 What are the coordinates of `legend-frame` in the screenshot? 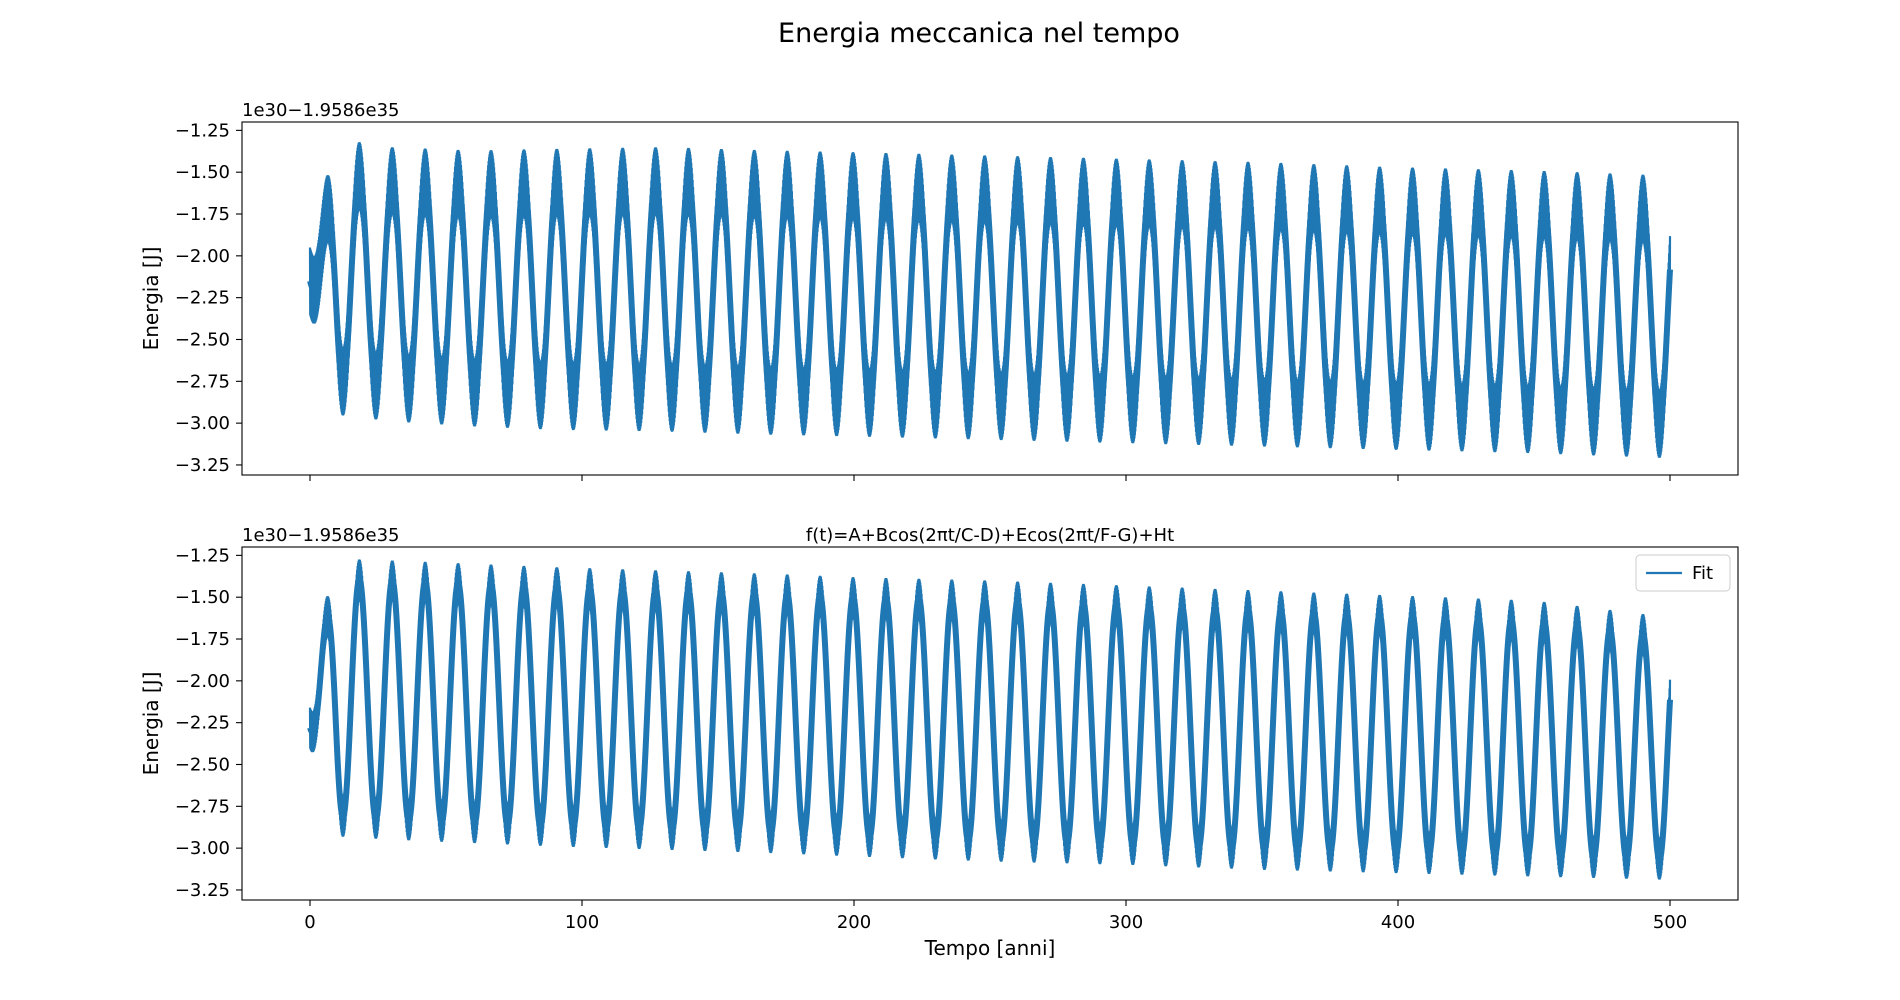 It's located at (1683, 573).